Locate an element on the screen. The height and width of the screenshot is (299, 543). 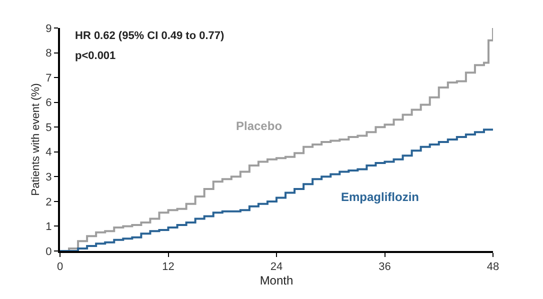
y-tick-label: 8 is located at coordinates (49, 54).